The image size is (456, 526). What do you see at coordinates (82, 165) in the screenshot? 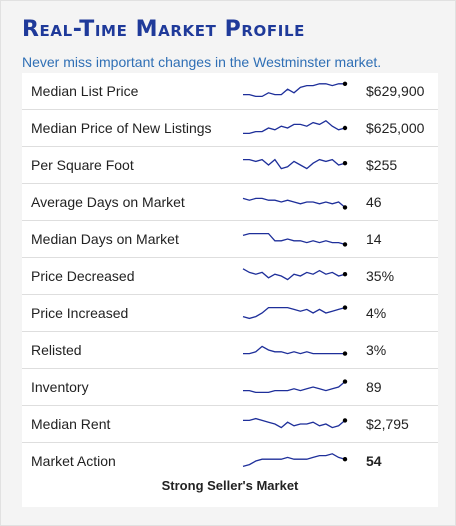
I see `metric-label: Per Square Foot` at bounding box center [82, 165].